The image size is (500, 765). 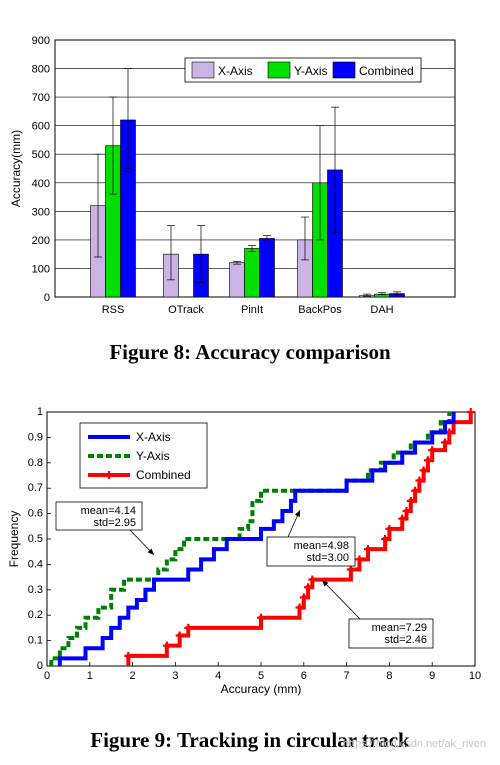 What do you see at coordinates (252, 310) in the screenshot?
I see `x-tick-label: PinIt` at bounding box center [252, 310].